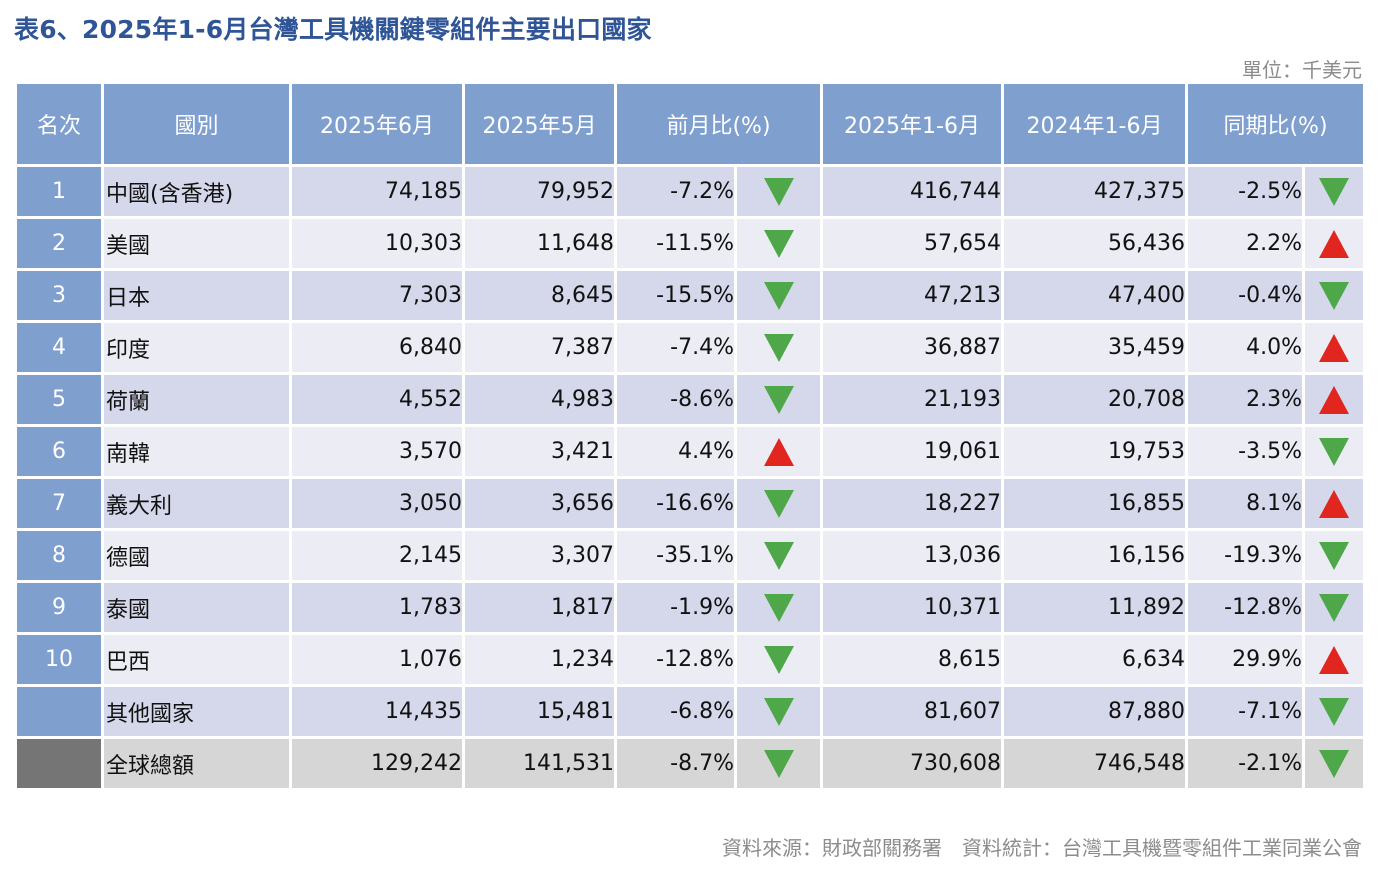  I want to click on source-note: 資料來源：財政部關務署 資料統計：台灣工具機暨零組件工業同業公會, so click(1042, 848).